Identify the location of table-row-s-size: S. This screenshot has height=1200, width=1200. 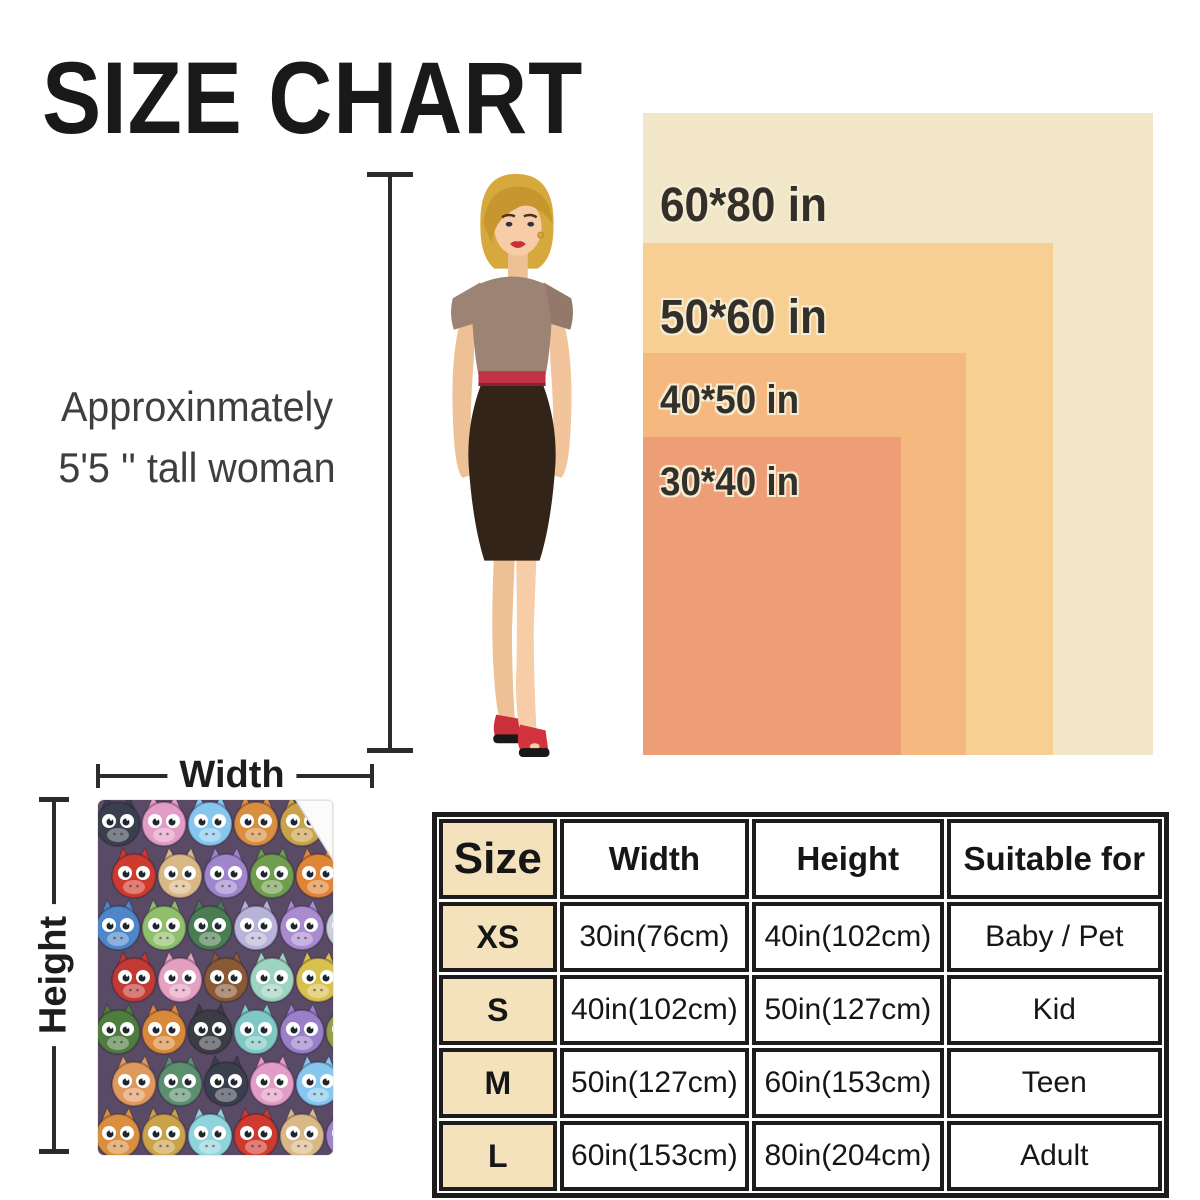
(498, 1010).